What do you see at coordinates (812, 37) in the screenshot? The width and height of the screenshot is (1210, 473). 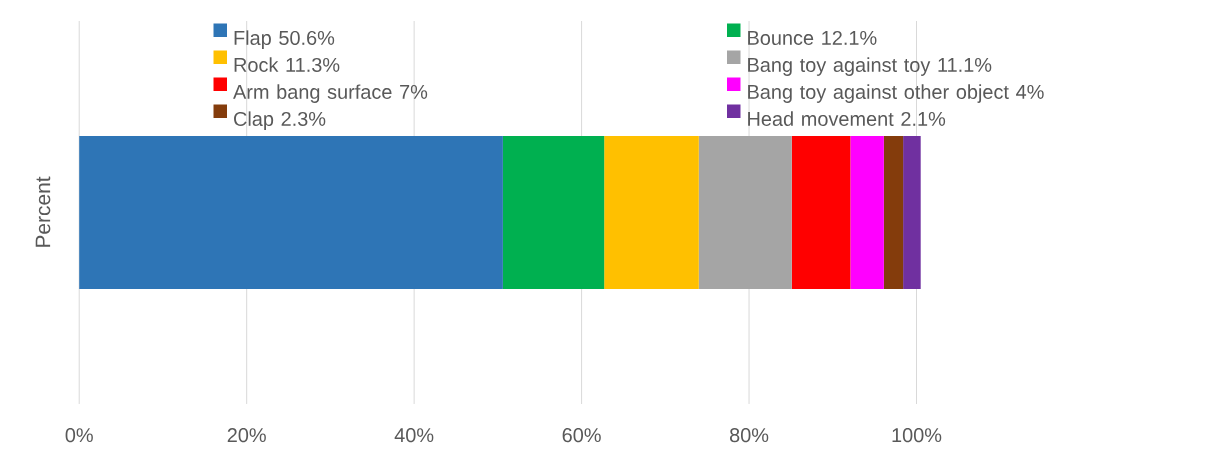 I see `legend-label: Bounce 12.1%` at bounding box center [812, 37].